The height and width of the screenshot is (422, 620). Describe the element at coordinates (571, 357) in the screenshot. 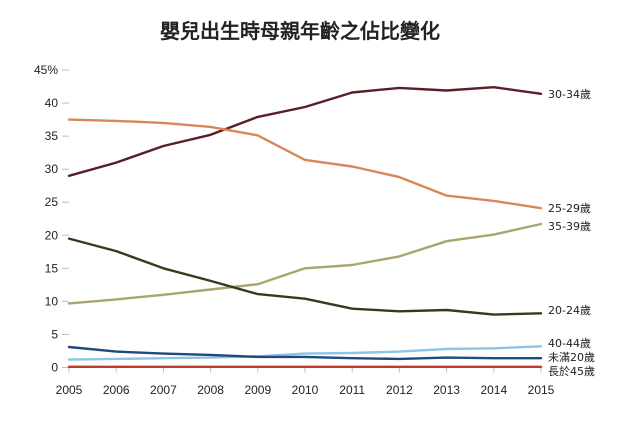

I see `series-label: 未滿20歲` at that location.